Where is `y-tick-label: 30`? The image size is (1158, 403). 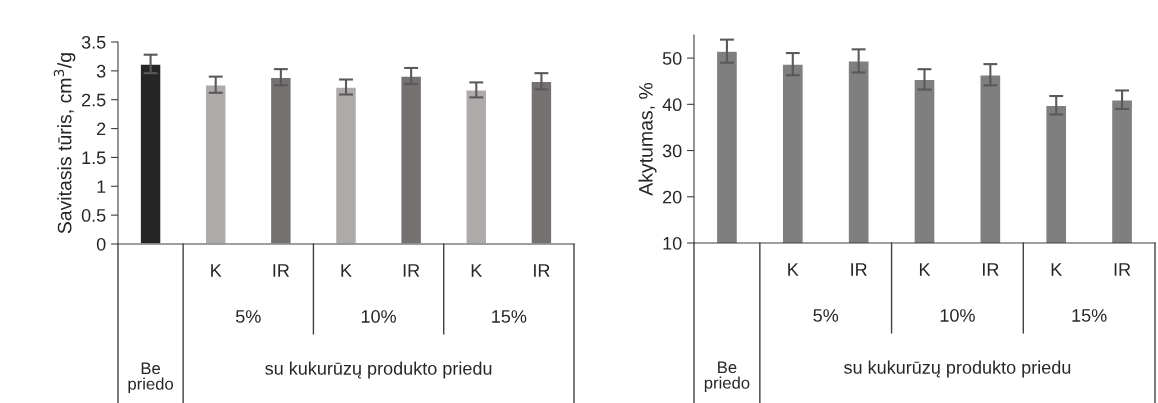
y-tick-label: 30 is located at coordinates (672, 151).